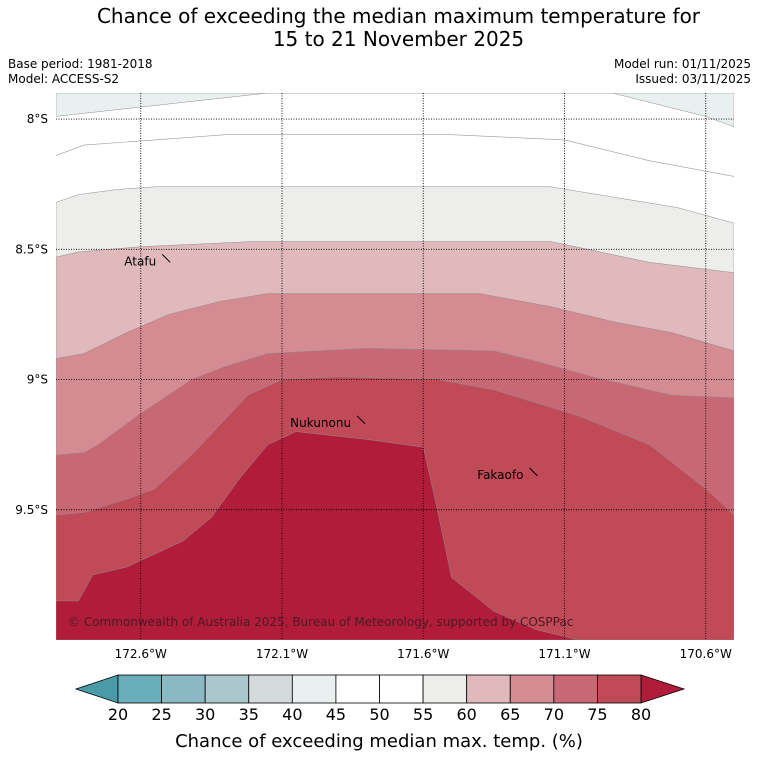 Image resolution: width=758 pixels, height=781 pixels. Describe the element at coordinates (161, 714) in the screenshot. I see `colorbar-tick-label: 25` at that location.